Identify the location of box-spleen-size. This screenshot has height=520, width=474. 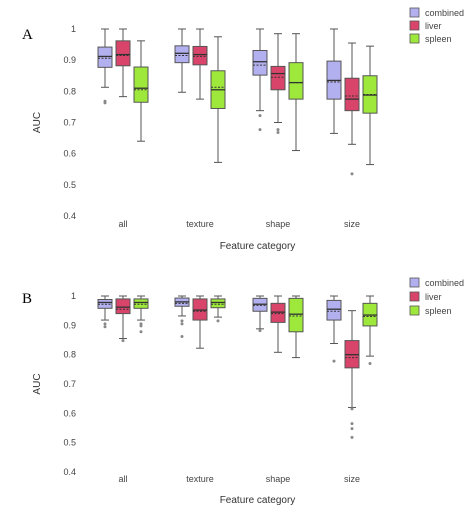
(370, 330).